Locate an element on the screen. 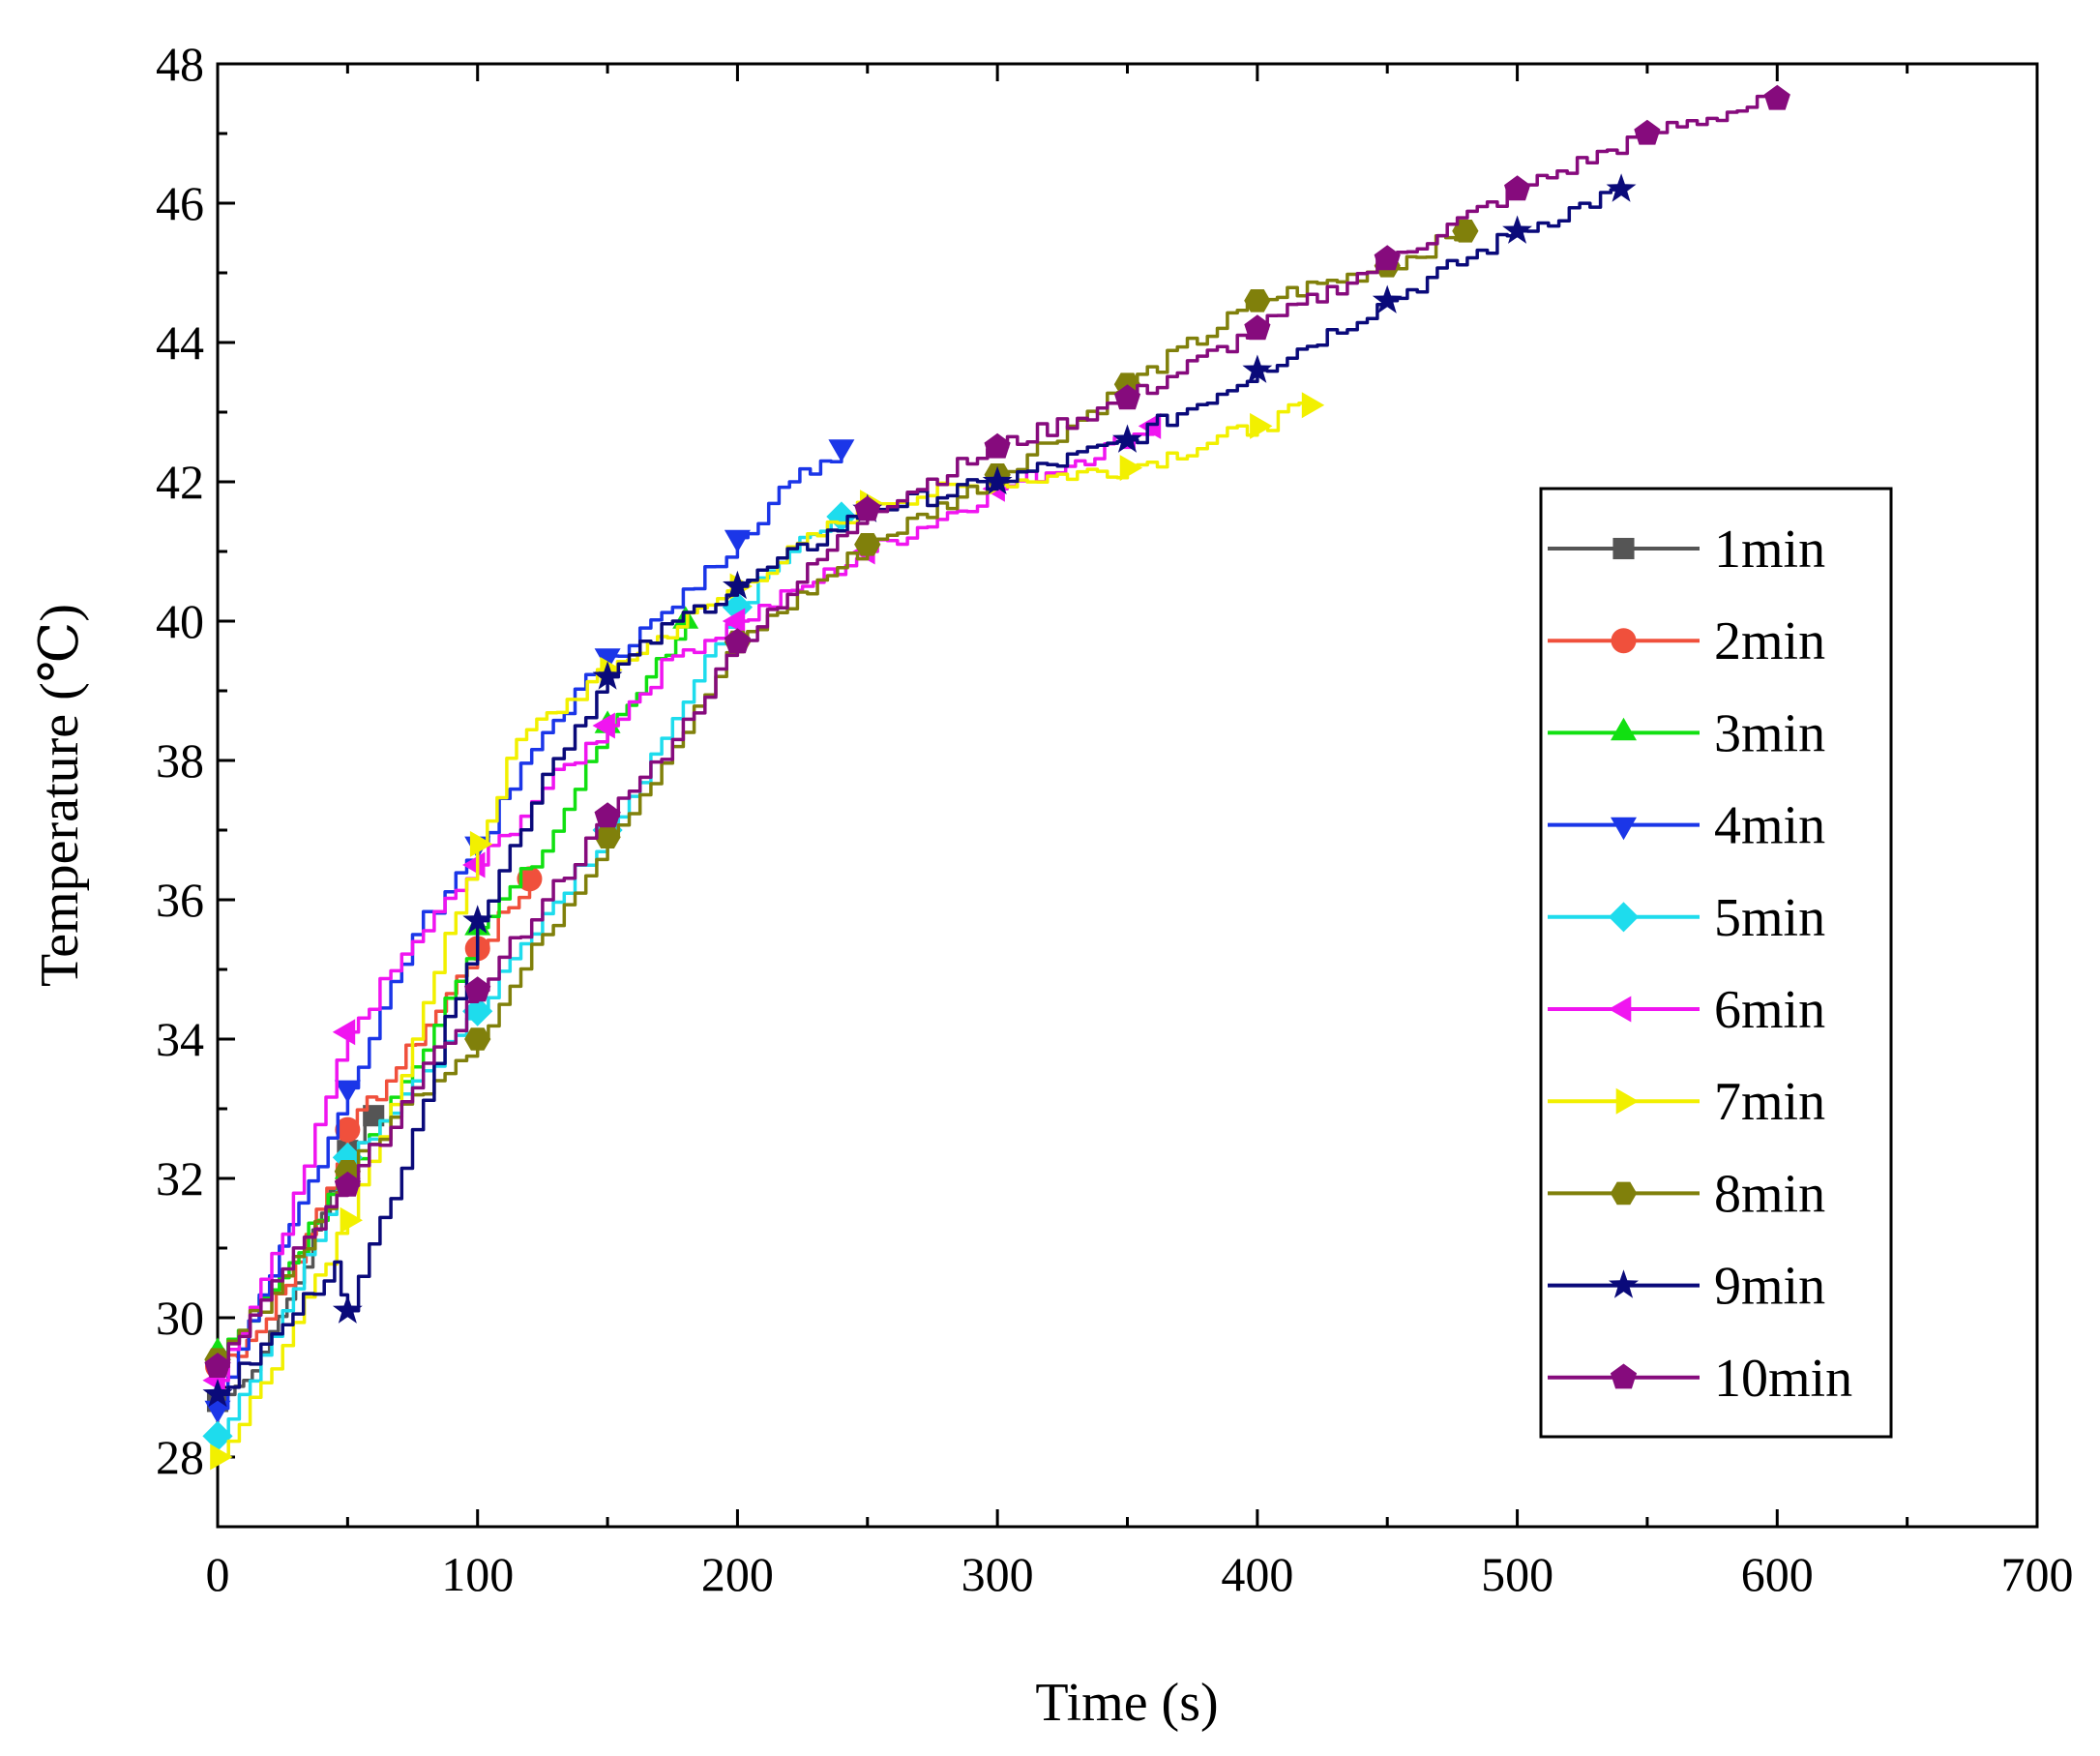 This screenshot has width=2100, height=1756. legend-item-8min: 8min is located at coordinates (1686, 1194).